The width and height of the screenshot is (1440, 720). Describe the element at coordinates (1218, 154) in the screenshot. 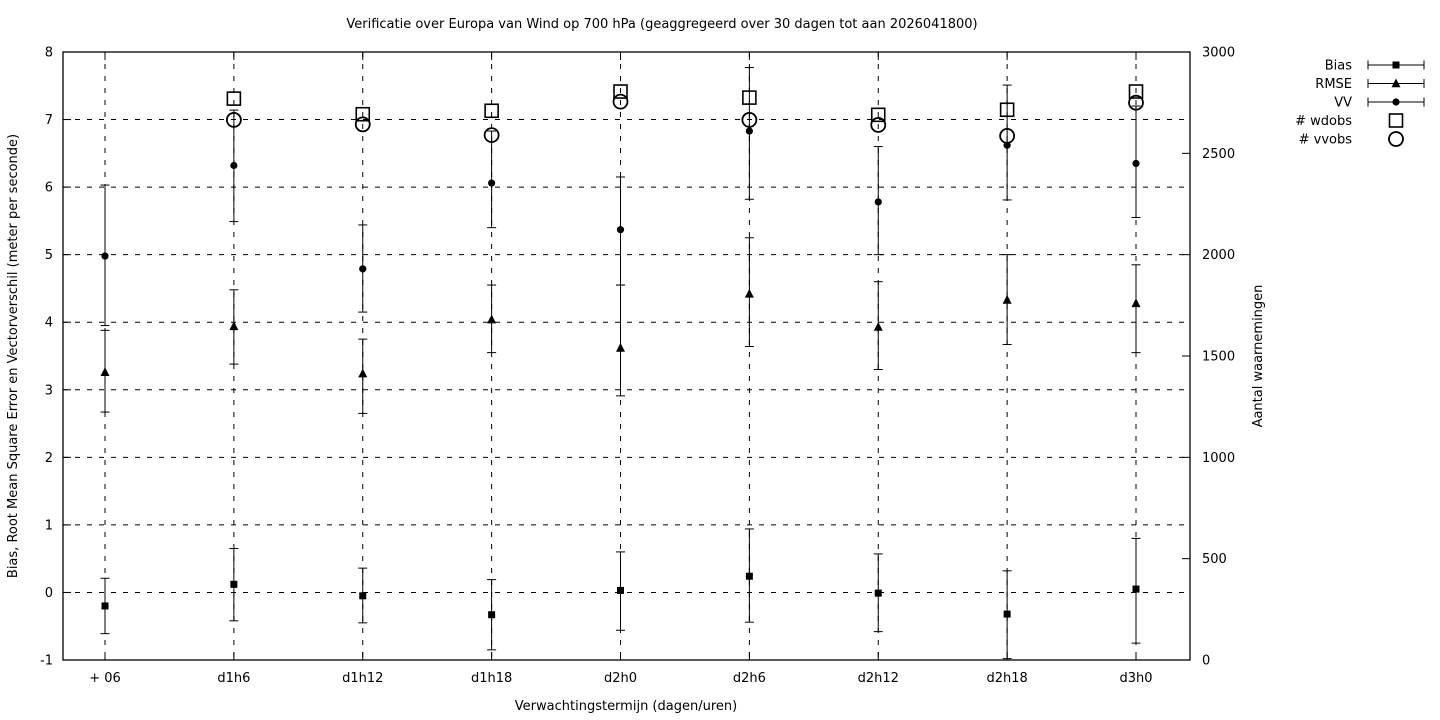

I see `right-tick-label: 2500` at that location.